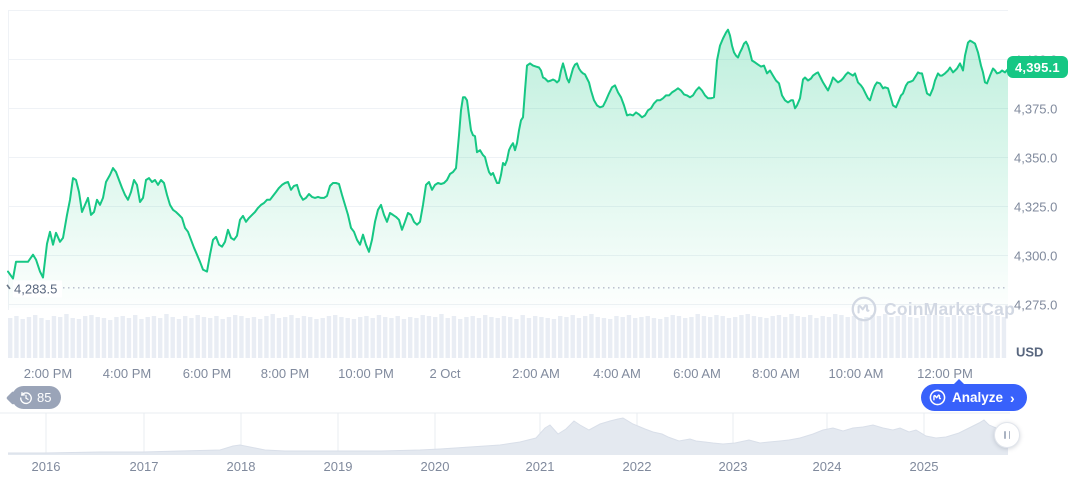 The width and height of the screenshot is (1072, 477). Describe the element at coordinates (338, 466) in the screenshot. I see `year-tick-label: 2019` at that location.